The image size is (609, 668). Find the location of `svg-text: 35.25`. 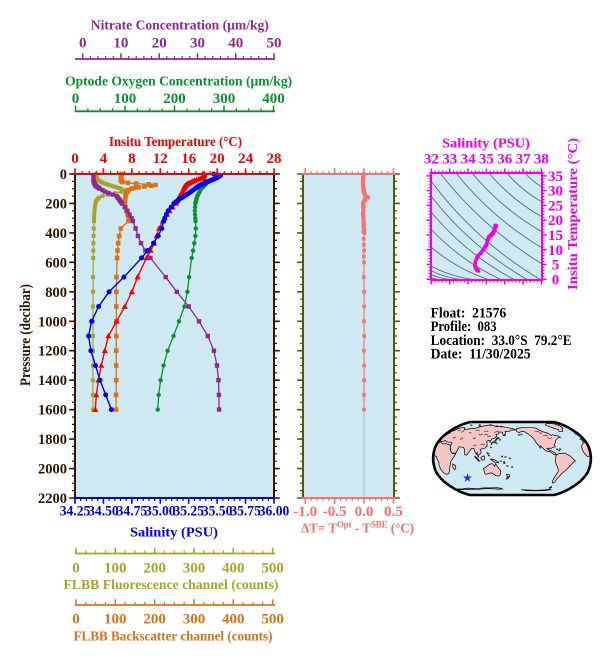

svg-text: 35.25 is located at coordinates (188, 512).